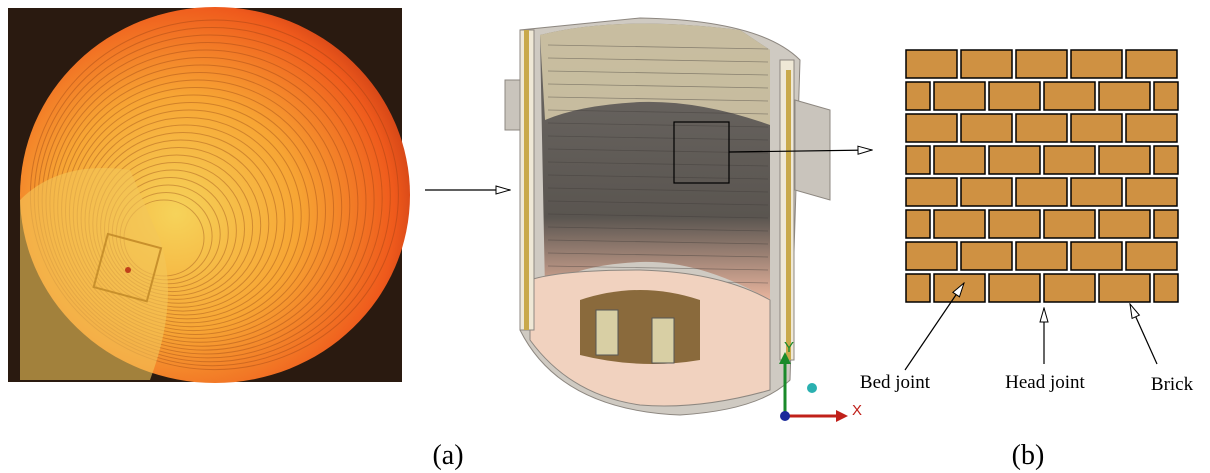 The width and height of the screenshot is (1210, 473). Describe the element at coordinates (1172, 384) in the screenshot. I see `annotation: Brick` at that location.